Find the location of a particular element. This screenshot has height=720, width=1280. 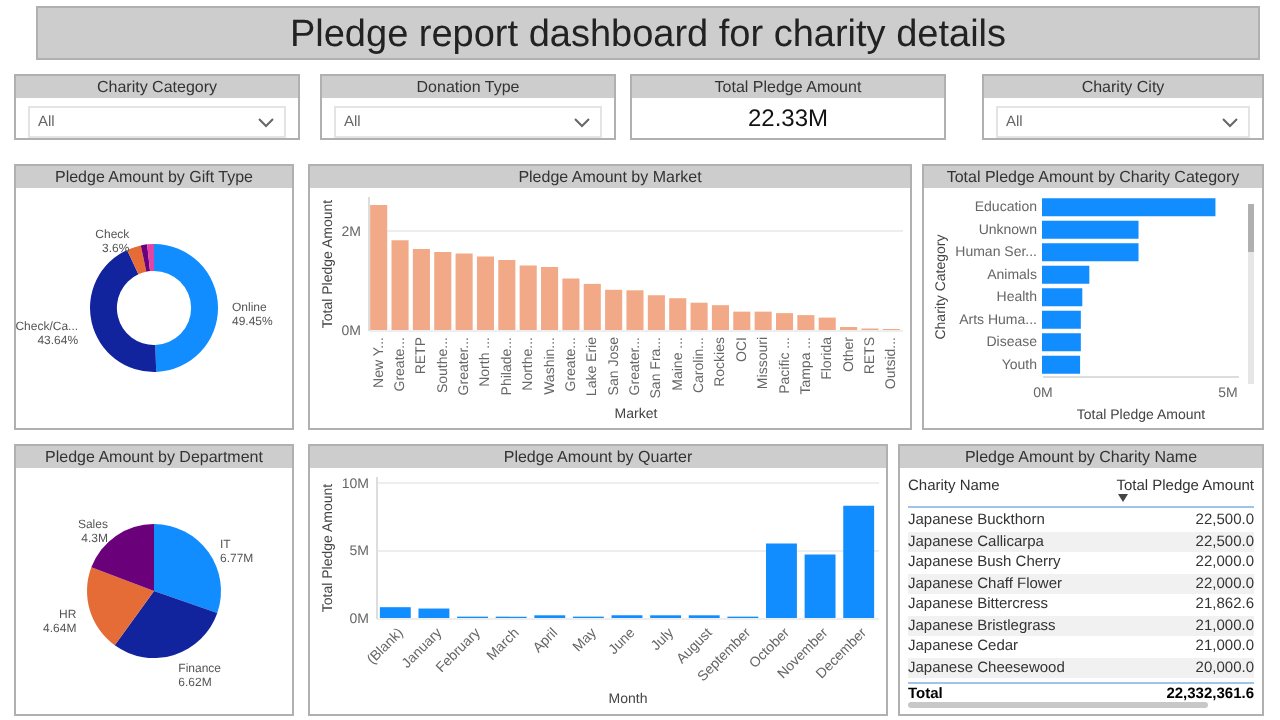

chart-title: Pledge Amount by Gift Type is located at coordinates (154, 177).